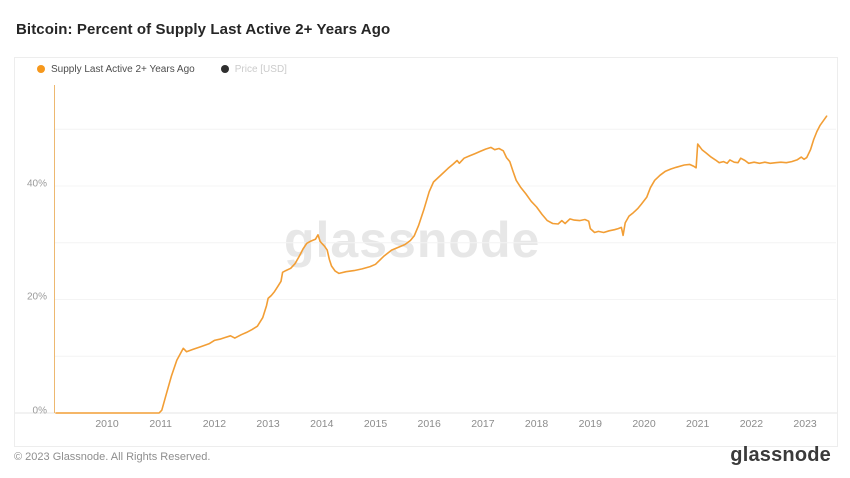 Image resolution: width=850 pixels, height=478 pixels. What do you see at coordinates (36, 183) in the screenshot?
I see `y-axis-tick: 40%` at bounding box center [36, 183].